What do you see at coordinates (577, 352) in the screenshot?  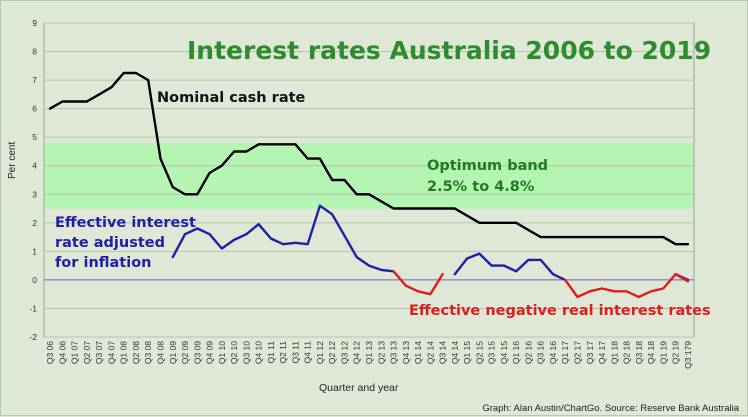 I see `x-tick-label: Q2 17` at bounding box center [577, 352].